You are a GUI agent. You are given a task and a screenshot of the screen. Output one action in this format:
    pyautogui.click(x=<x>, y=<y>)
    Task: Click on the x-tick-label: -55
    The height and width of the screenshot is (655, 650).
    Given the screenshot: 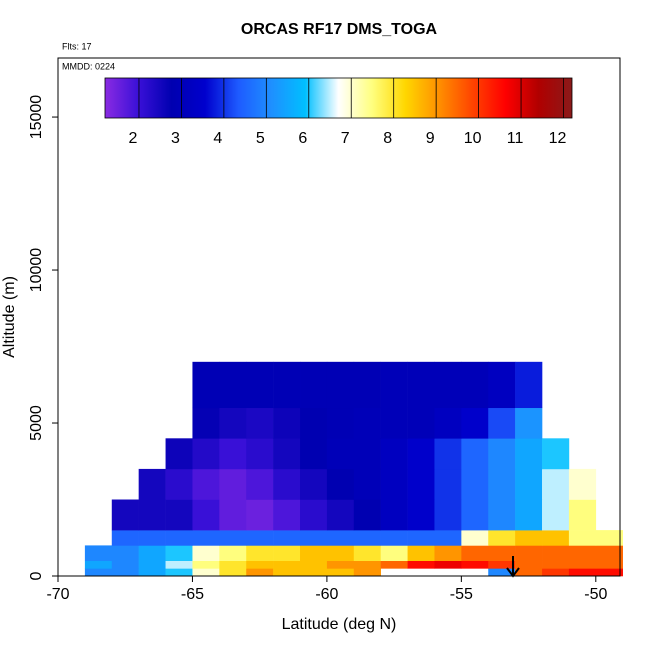 What is the action you would take?
    pyautogui.click(x=461, y=594)
    